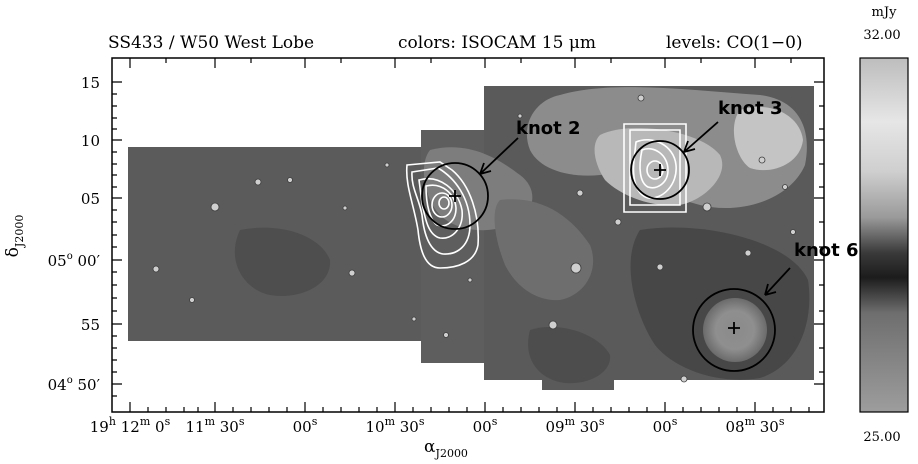  What do you see at coordinates (548, 128) in the screenshot?
I see `knot-2-label: knot 2` at bounding box center [548, 128].